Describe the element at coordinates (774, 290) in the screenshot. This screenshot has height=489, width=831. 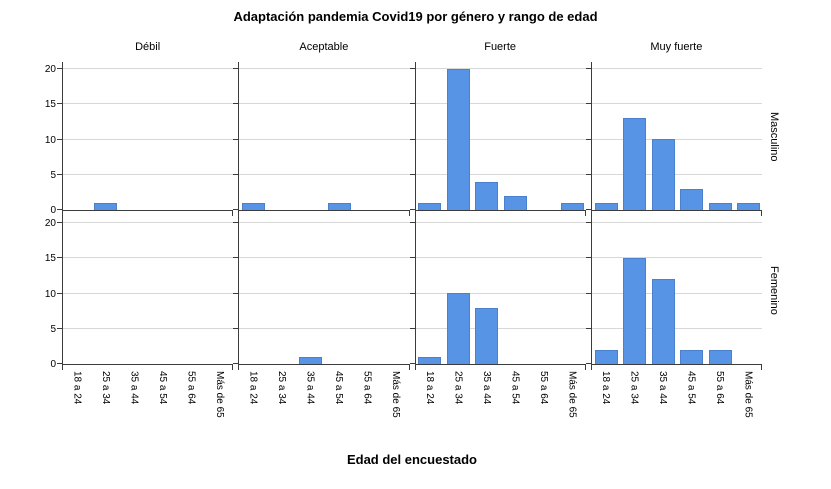
I see `facet-row-label: Femenino` at that location.